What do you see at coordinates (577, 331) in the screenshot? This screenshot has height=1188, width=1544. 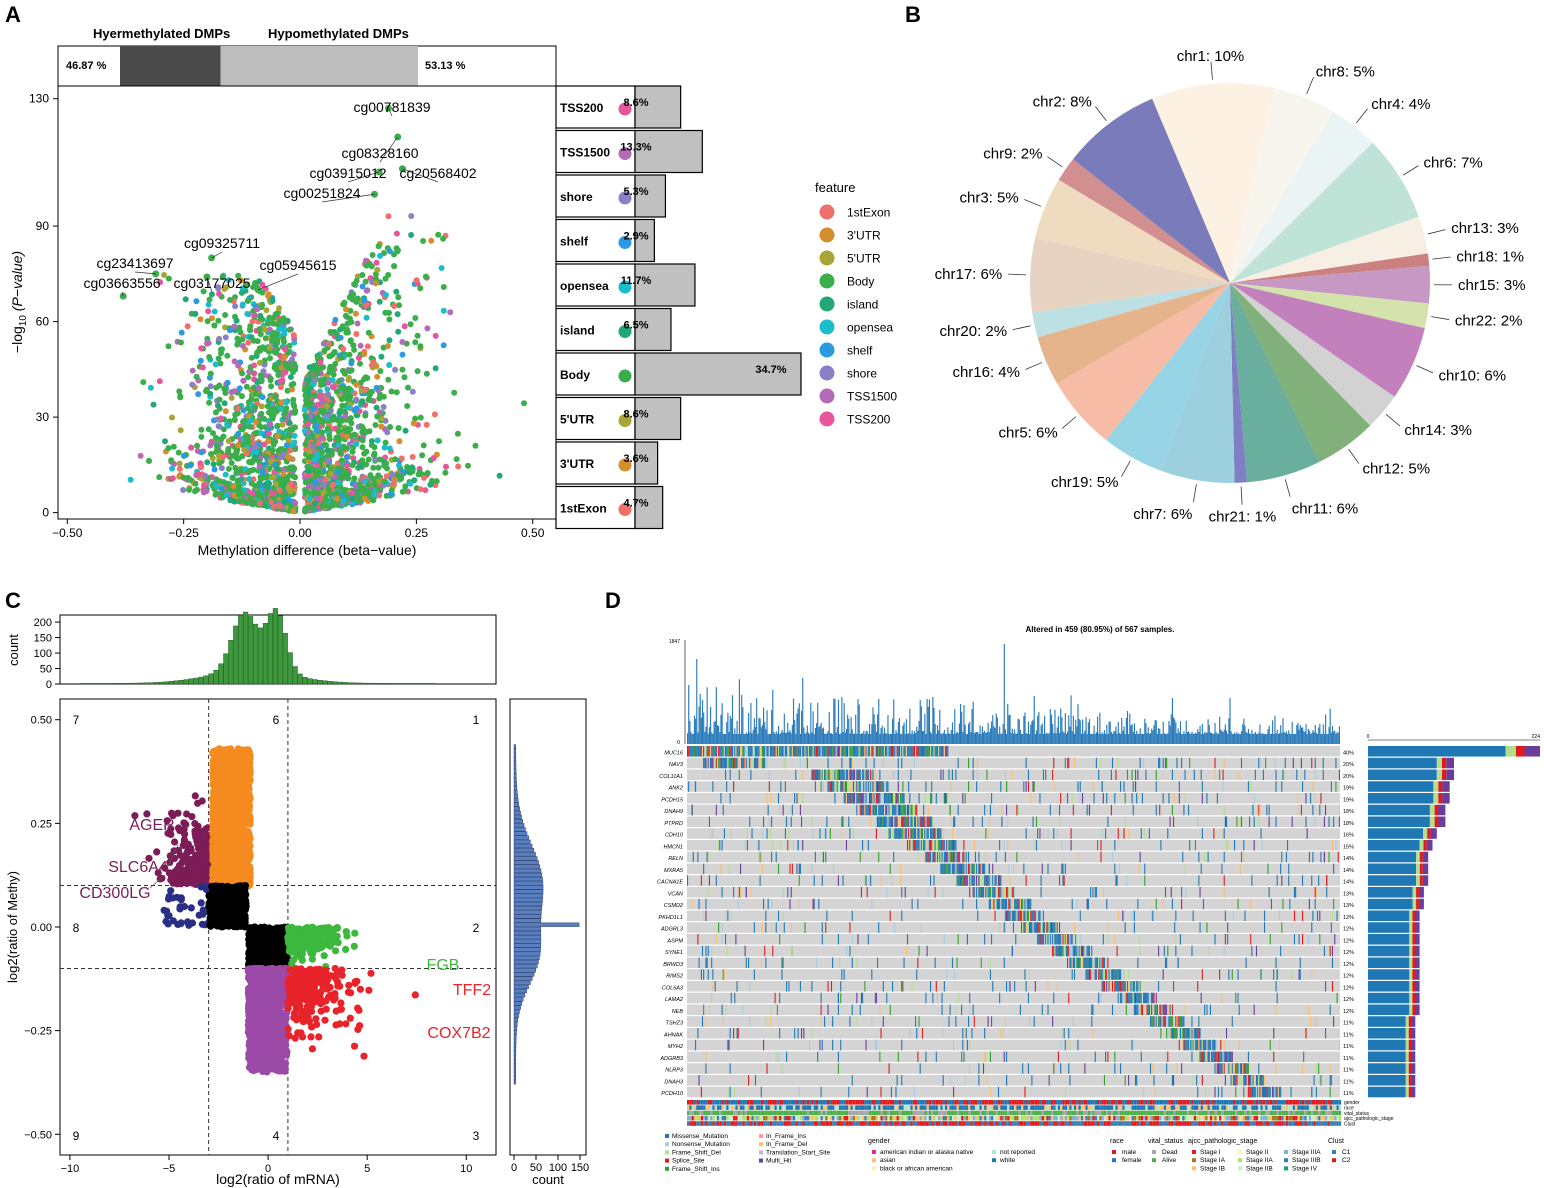 I see `feature-label: island` at bounding box center [577, 331].